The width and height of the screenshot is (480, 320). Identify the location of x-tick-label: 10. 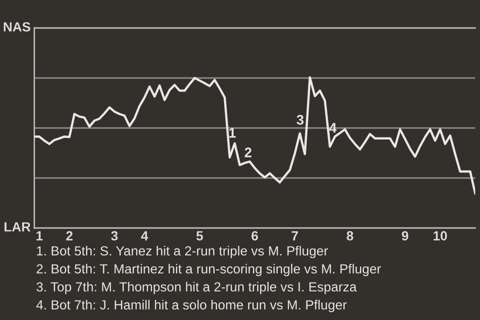
(440, 235).